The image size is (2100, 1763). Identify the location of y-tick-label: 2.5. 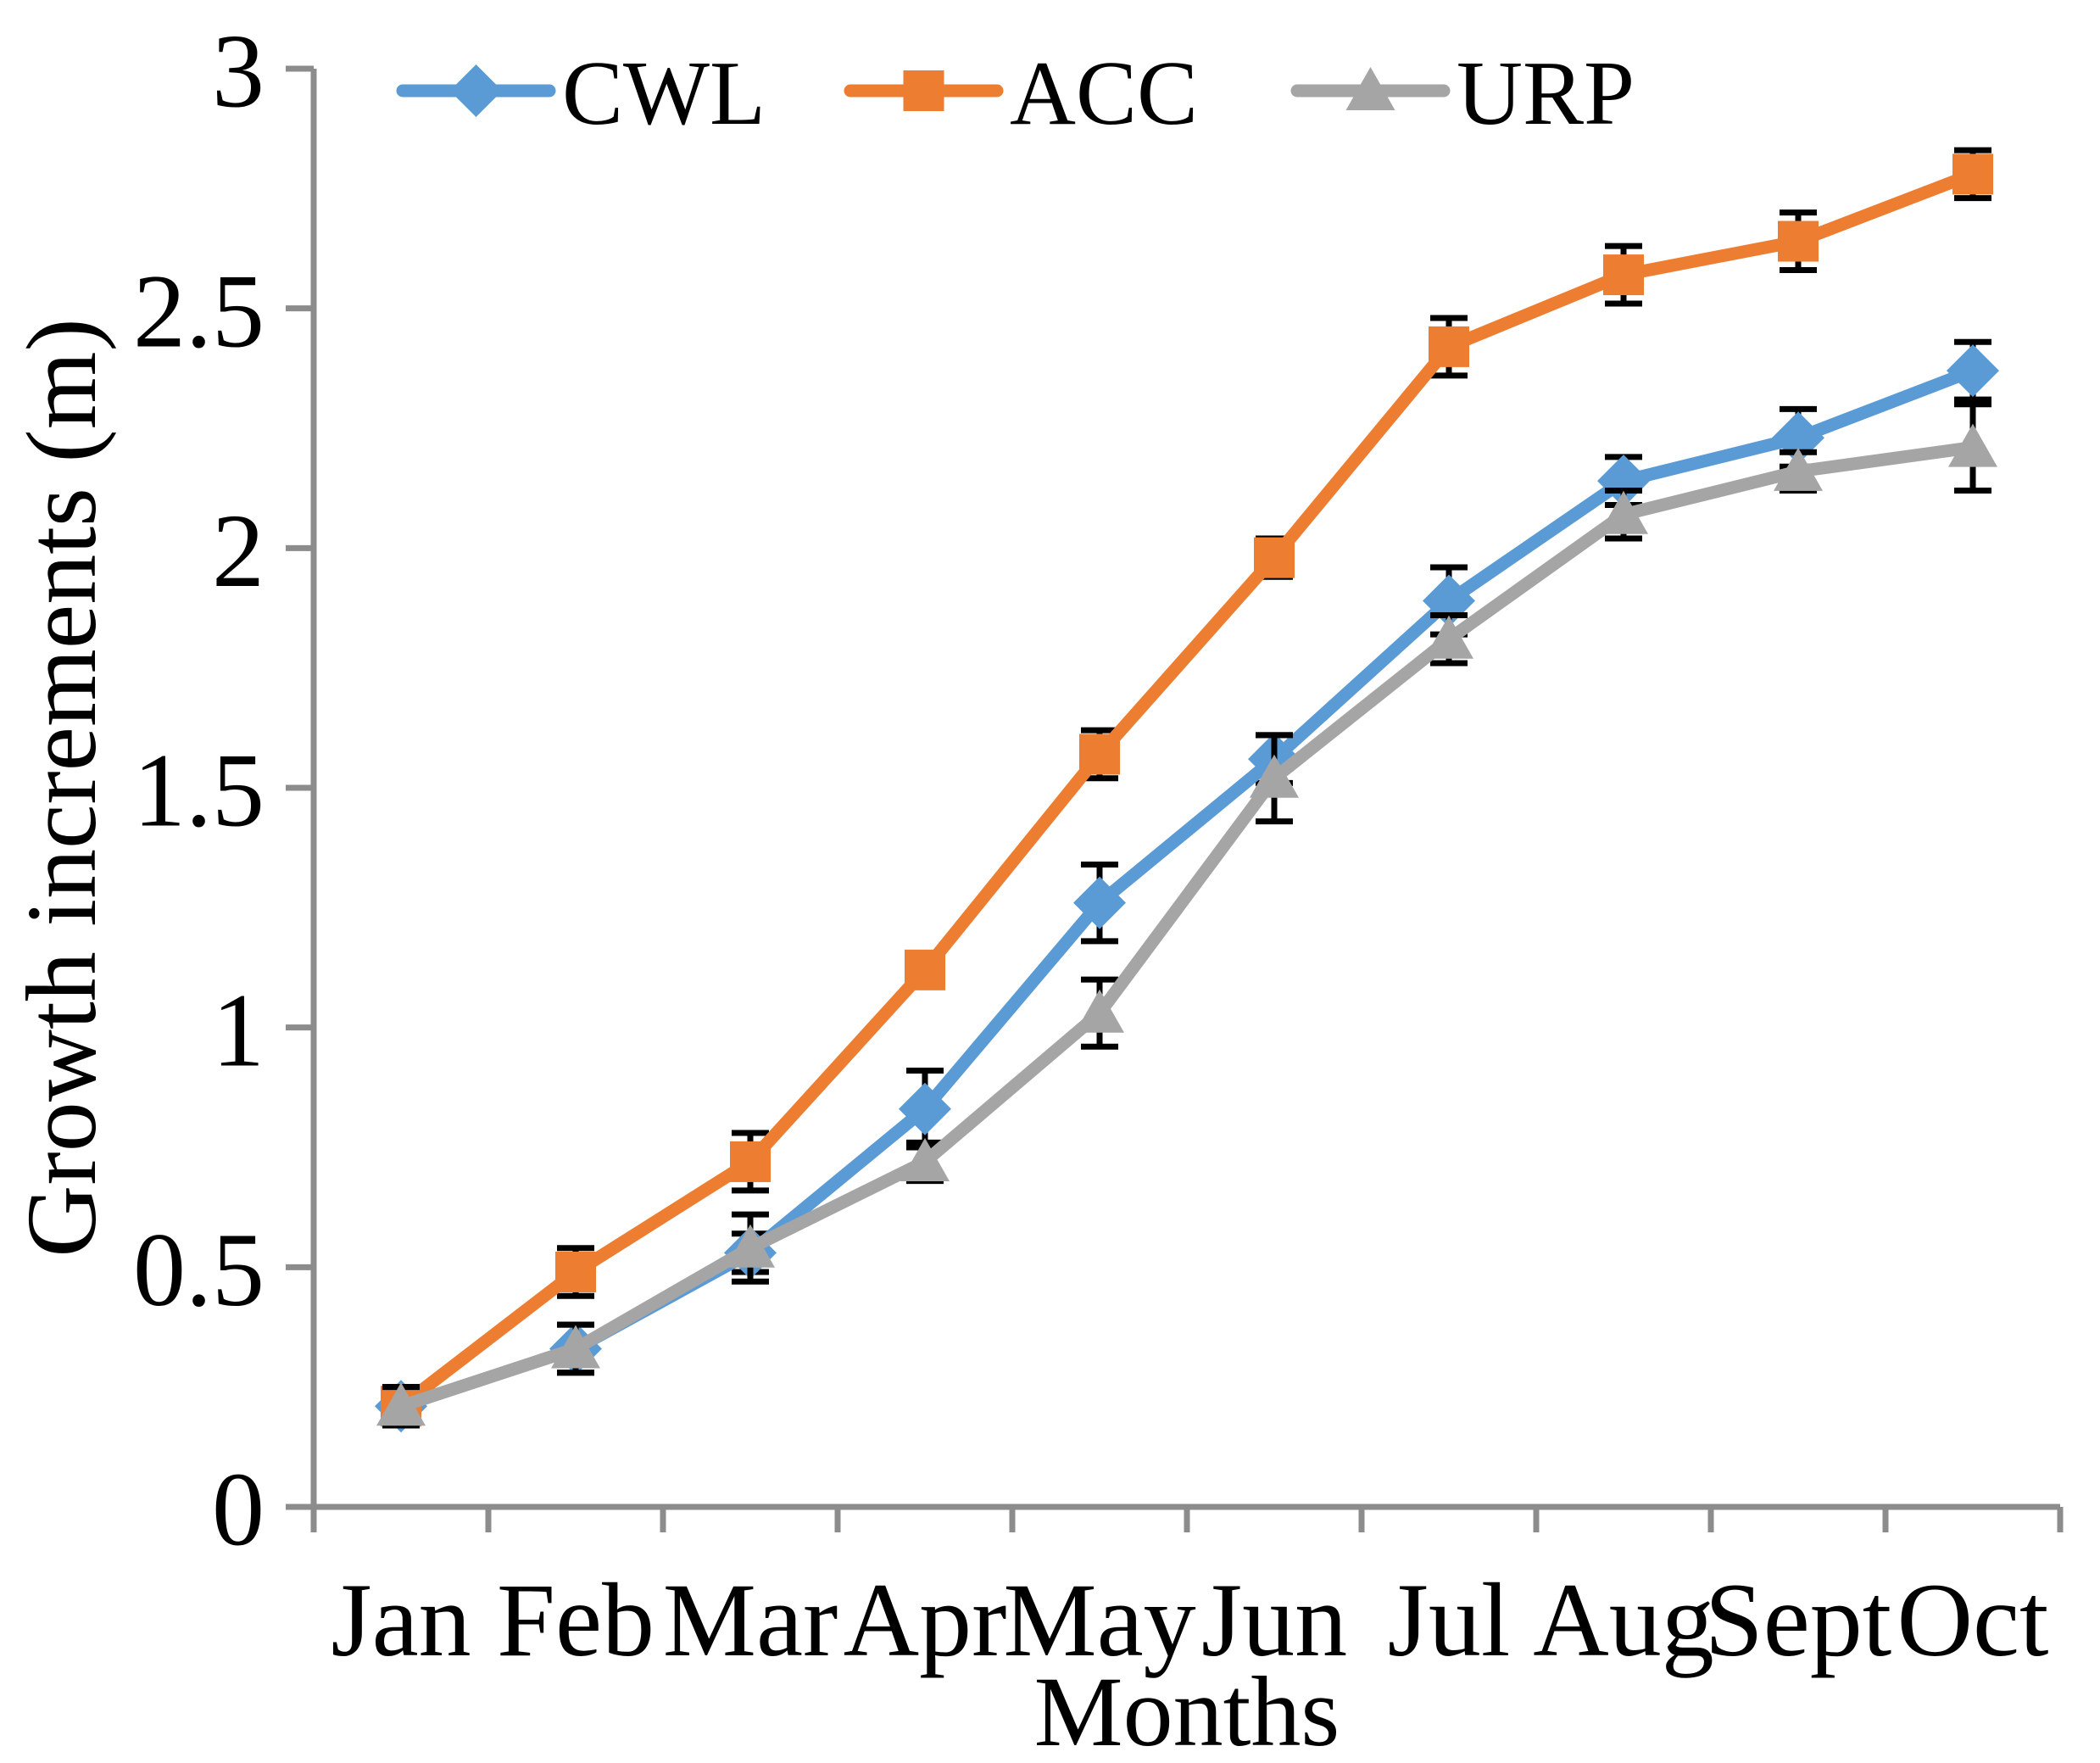
(199, 311).